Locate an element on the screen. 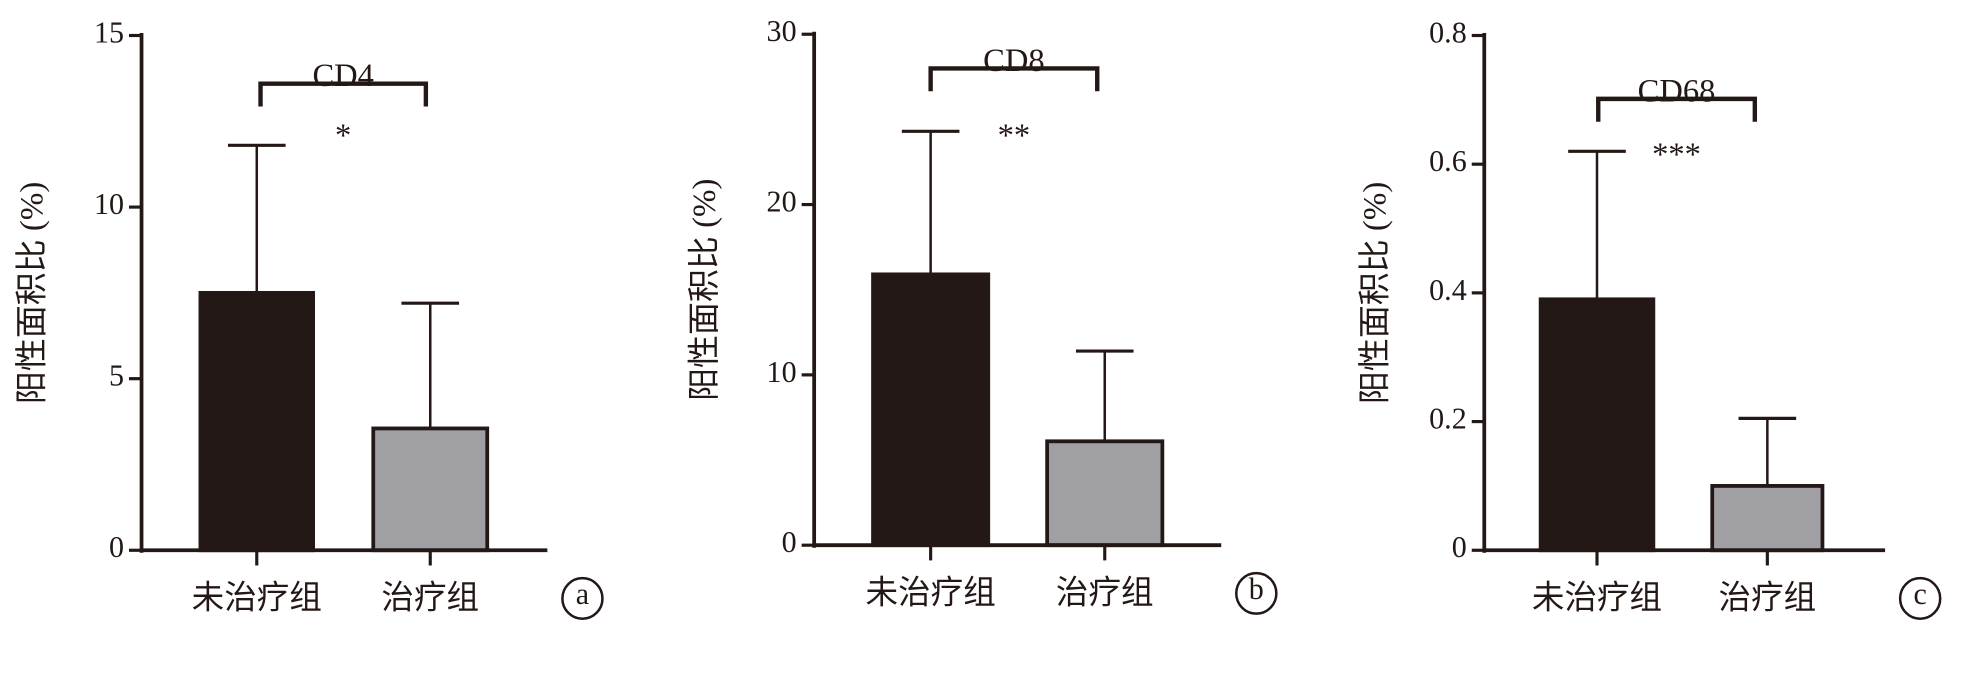 The height and width of the screenshot is (691, 1964). y-tick-label: 0.6 is located at coordinates (1448, 161).